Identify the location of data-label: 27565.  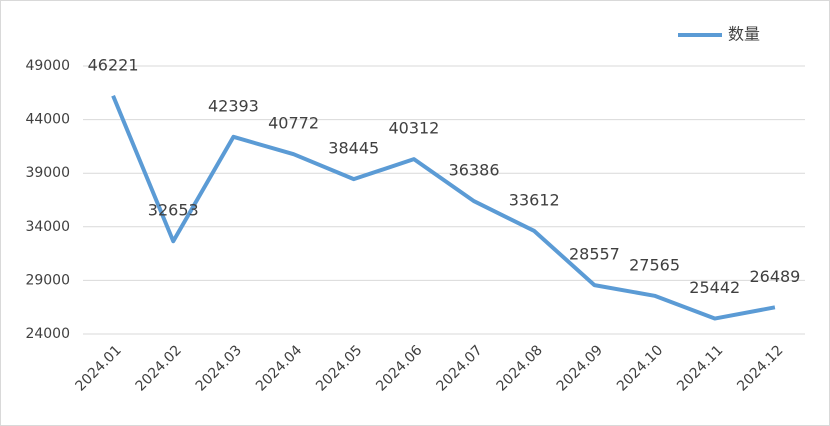
(654, 264).